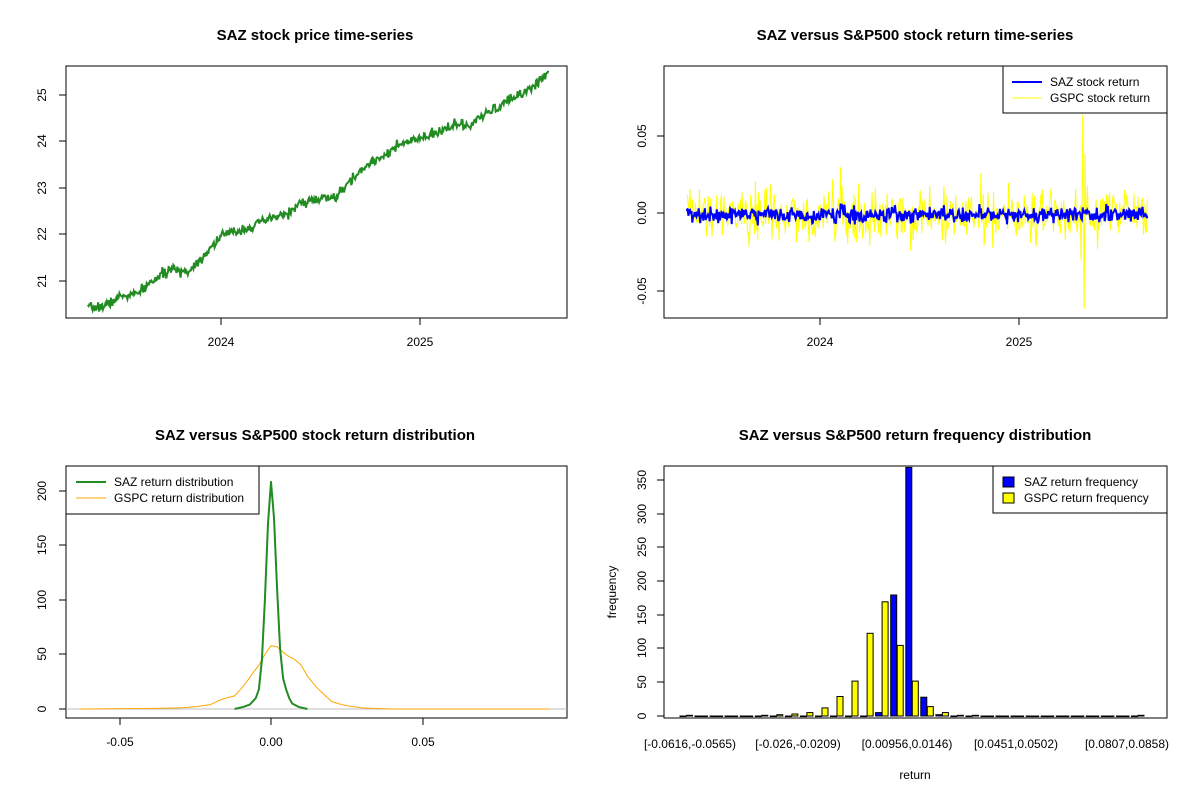 This screenshot has height=805, width=1200. Describe the element at coordinates (315, 677) in the screenshot. I see `gspc-density-curve` at that location.